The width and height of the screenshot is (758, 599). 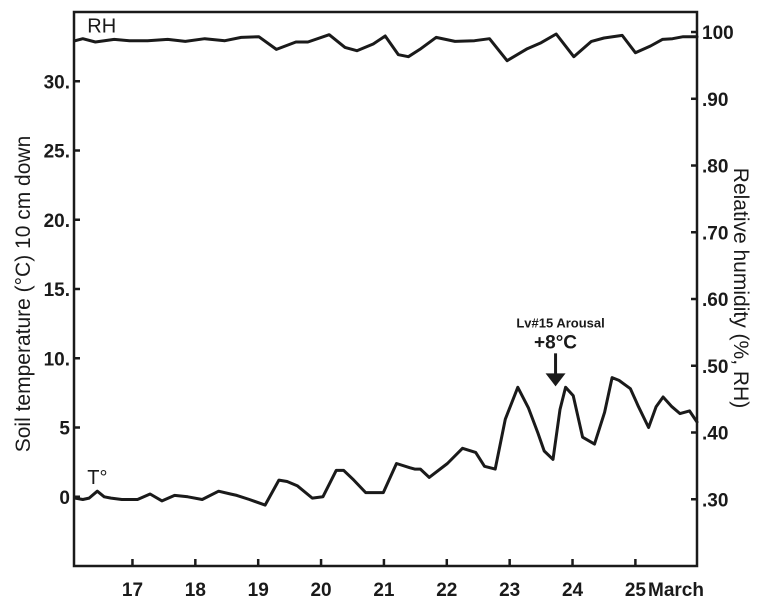 What do you see at coordinates (715, 167) in the screenshot?
I see `right-tick-label: .80` at bounding box center [715, 167].